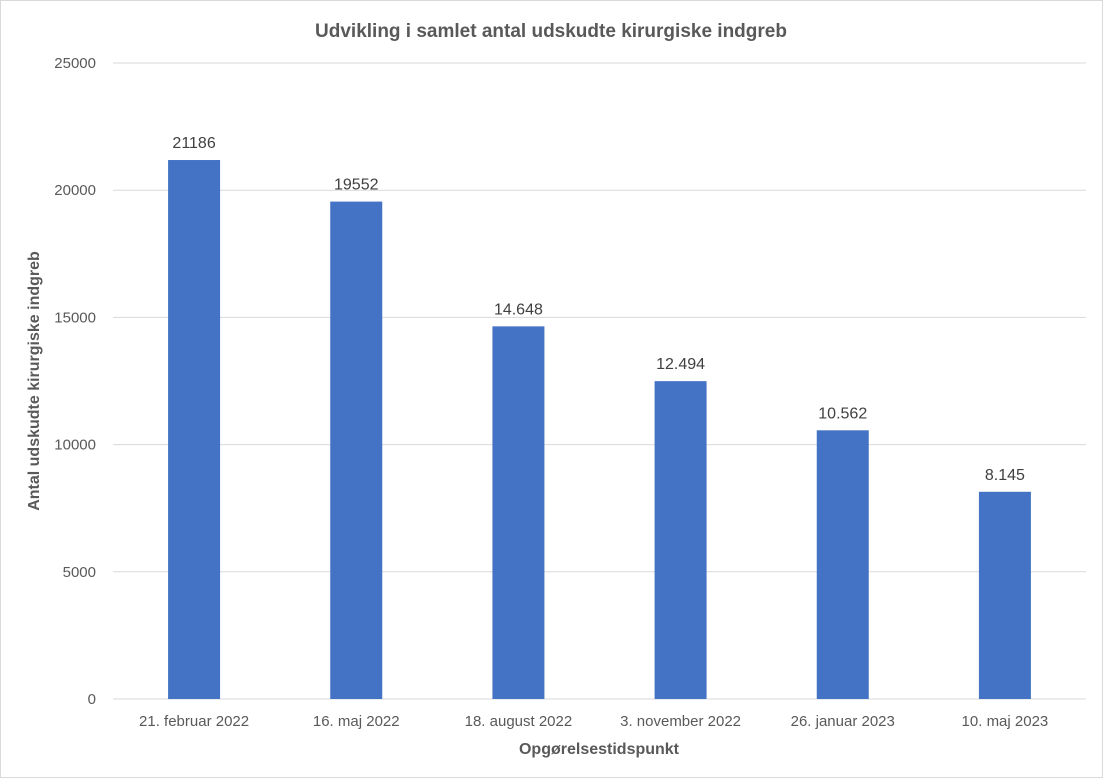  What do you see at coordinates (356, 721) in the screenshot?
I see `x-tick-label: 16. maj 2022` at bounding box center [356, 721].